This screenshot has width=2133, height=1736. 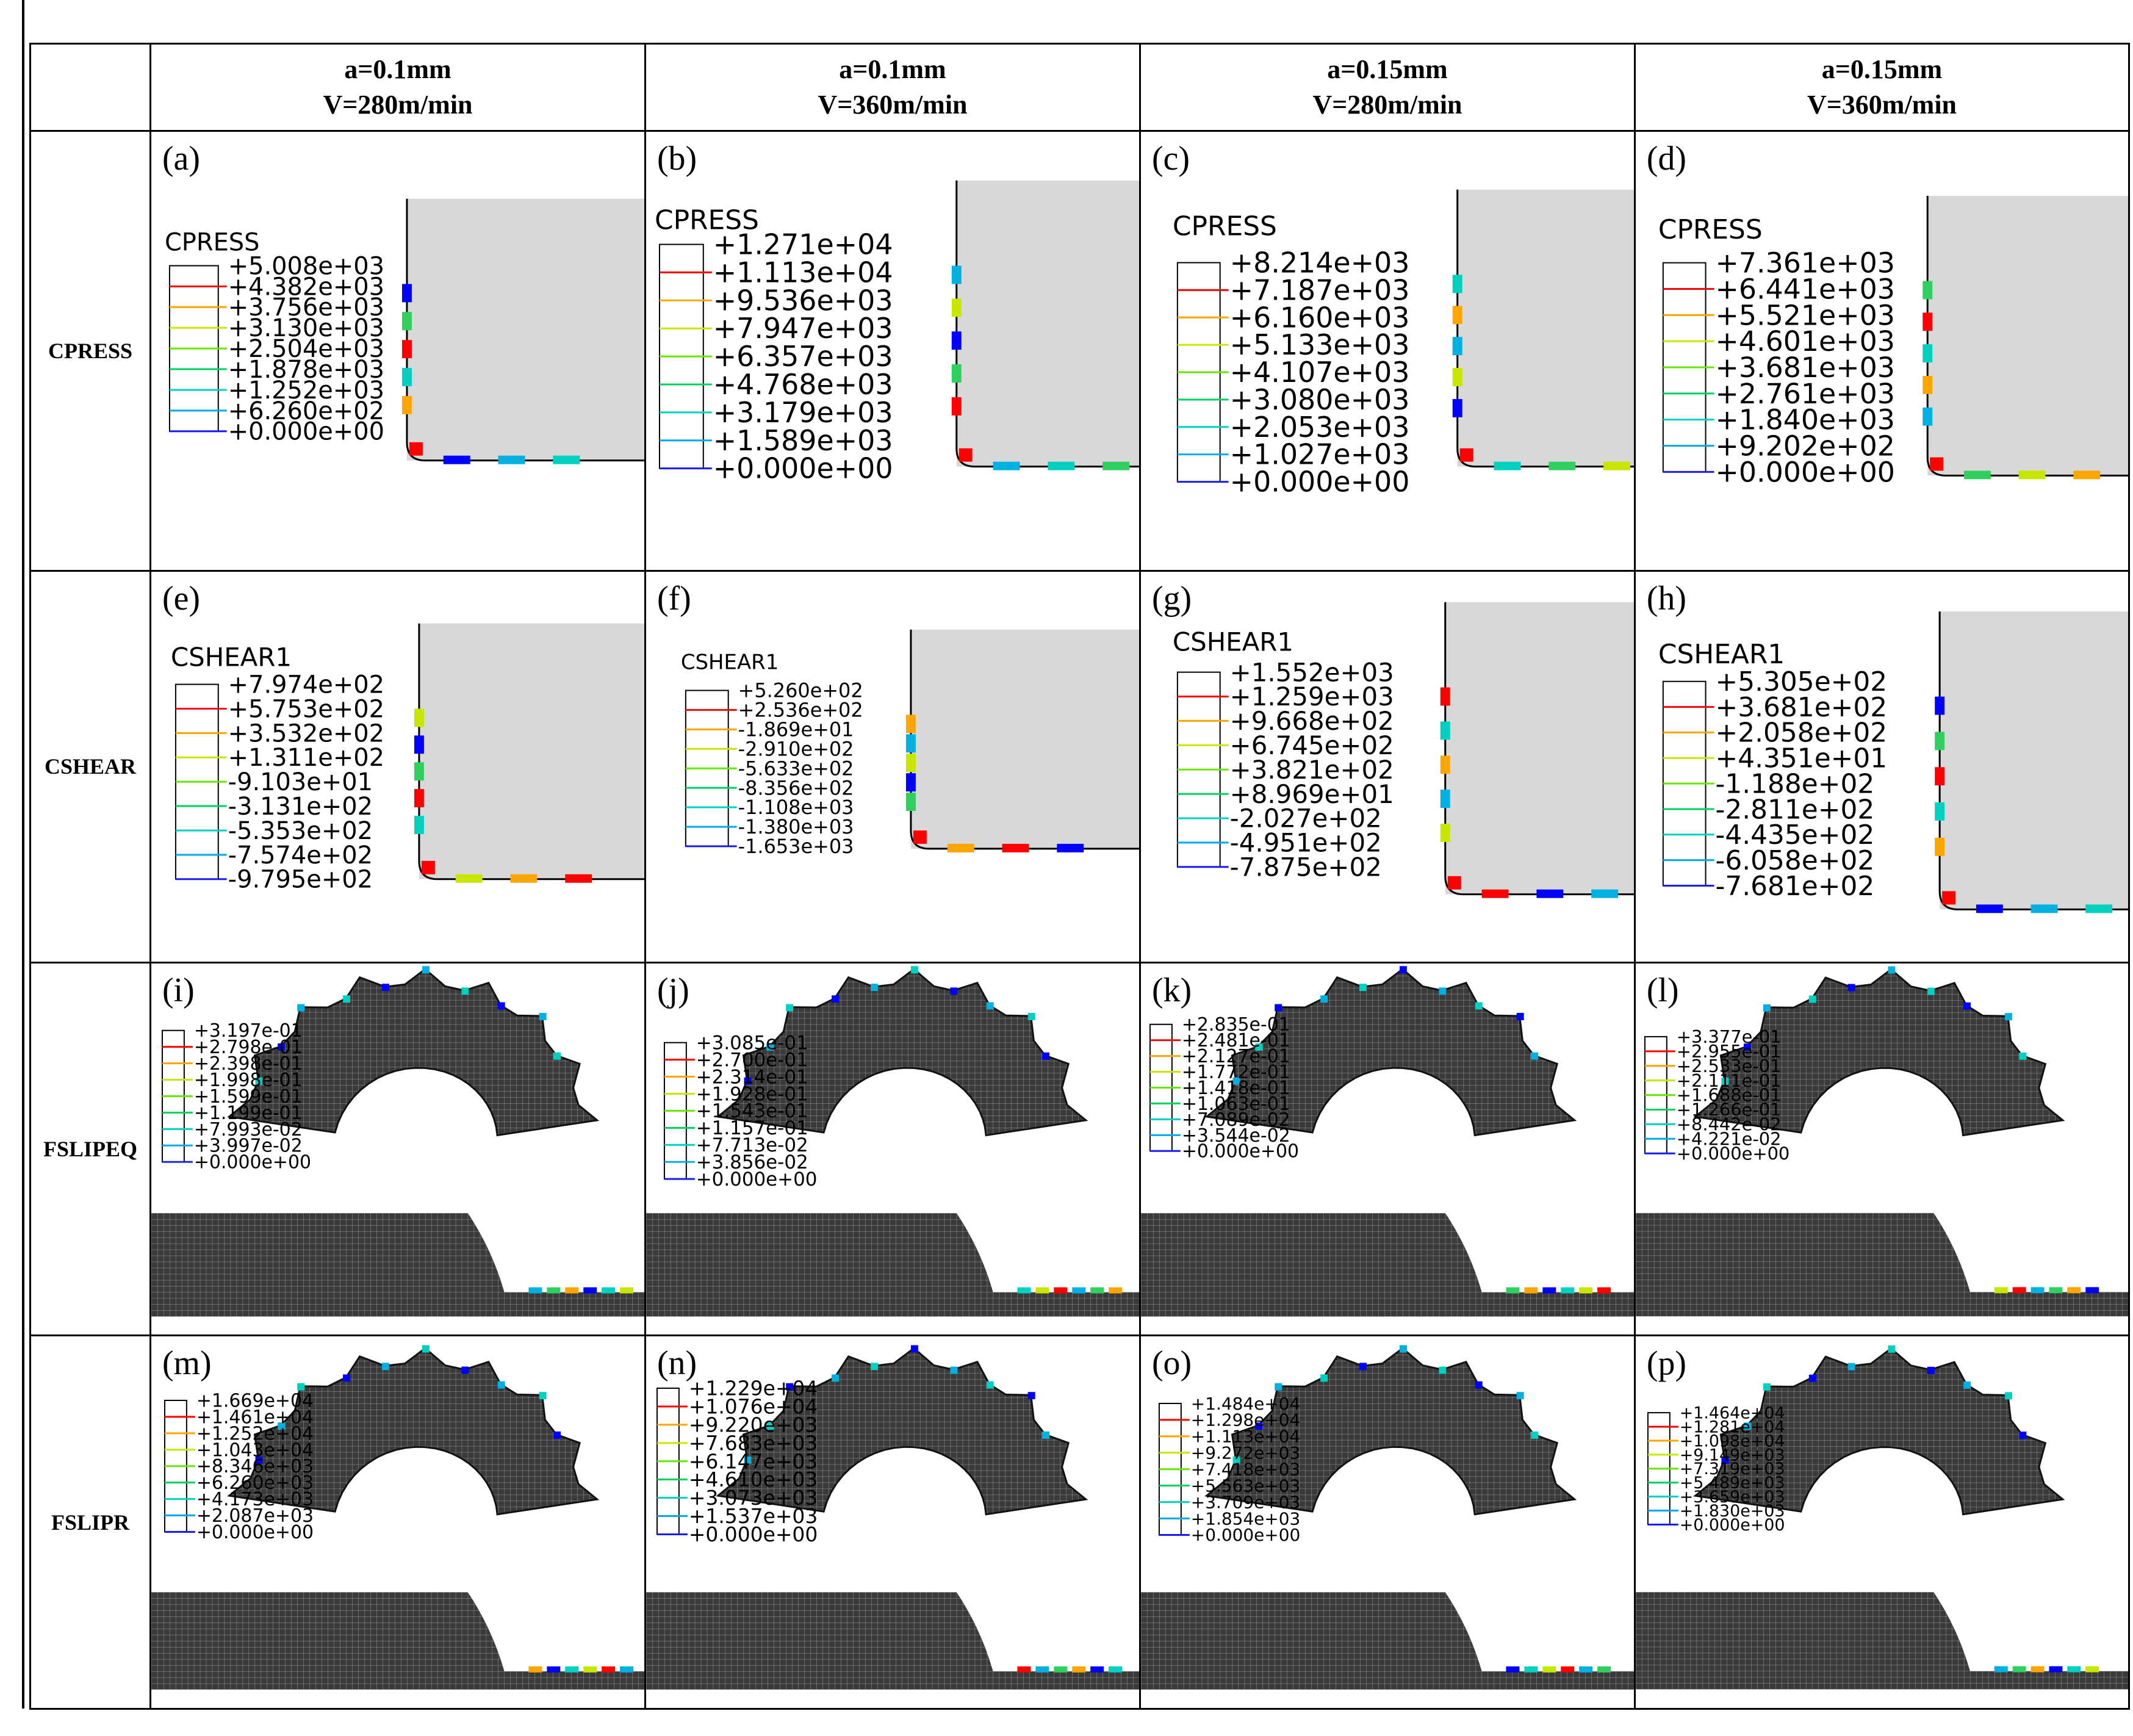 What do you see at coordinates (1666, 599) in the screenshot?
I see `panel-label: (h)` at bounding box center [1666, 599].